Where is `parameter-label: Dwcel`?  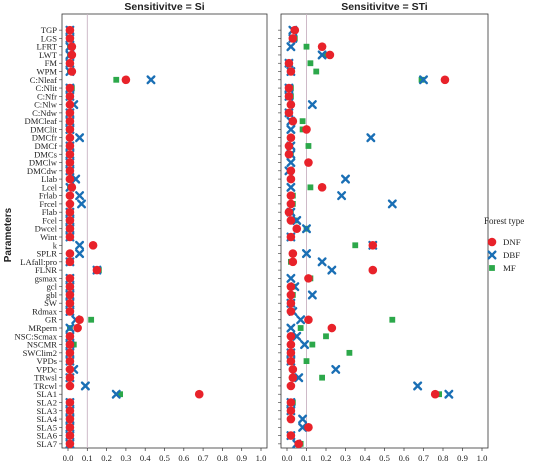 parameter-label: Dwcel is located at coordinates (46, 229).